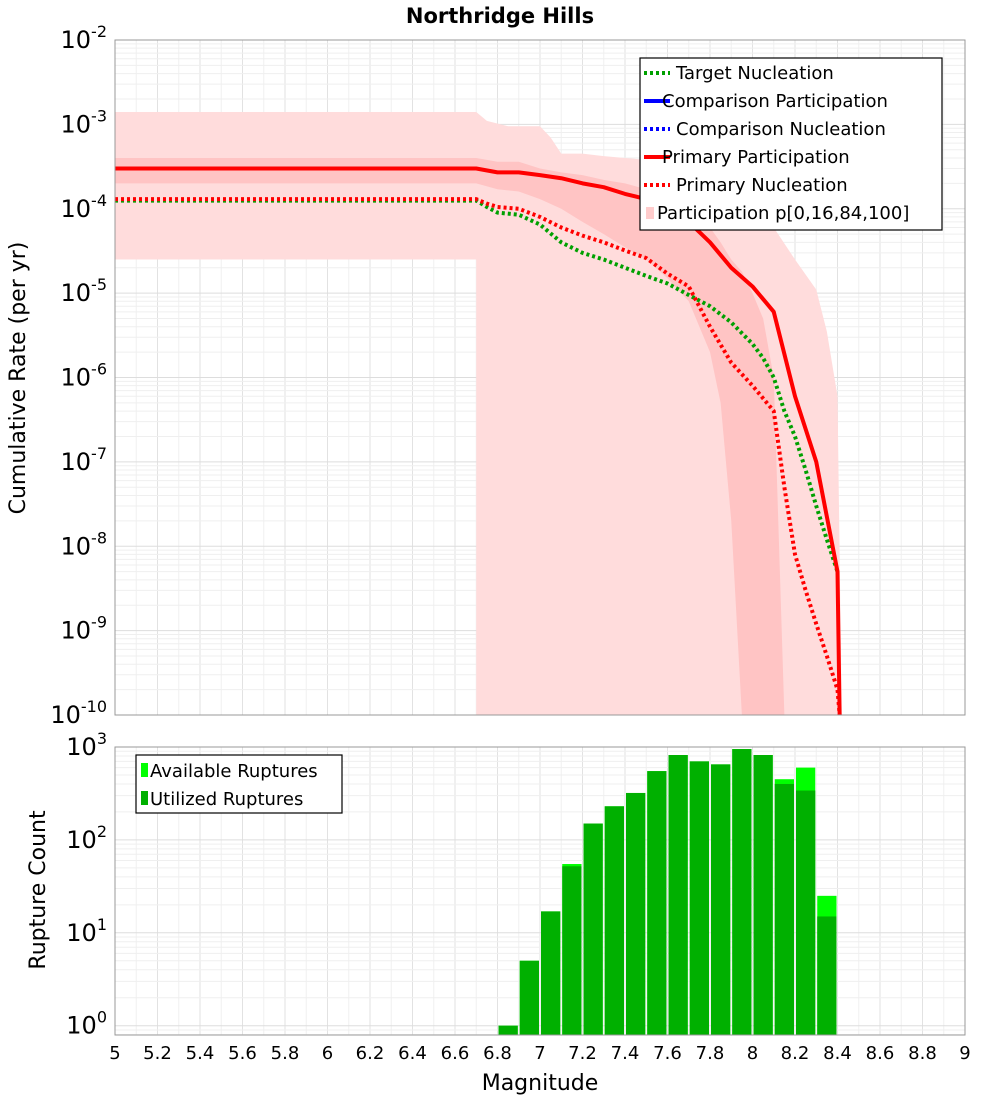  What do you see at coordinates (200, 1053) in the screenshot?
I see `x-tick-label: 5.4` at bounding box center [200, 1053].